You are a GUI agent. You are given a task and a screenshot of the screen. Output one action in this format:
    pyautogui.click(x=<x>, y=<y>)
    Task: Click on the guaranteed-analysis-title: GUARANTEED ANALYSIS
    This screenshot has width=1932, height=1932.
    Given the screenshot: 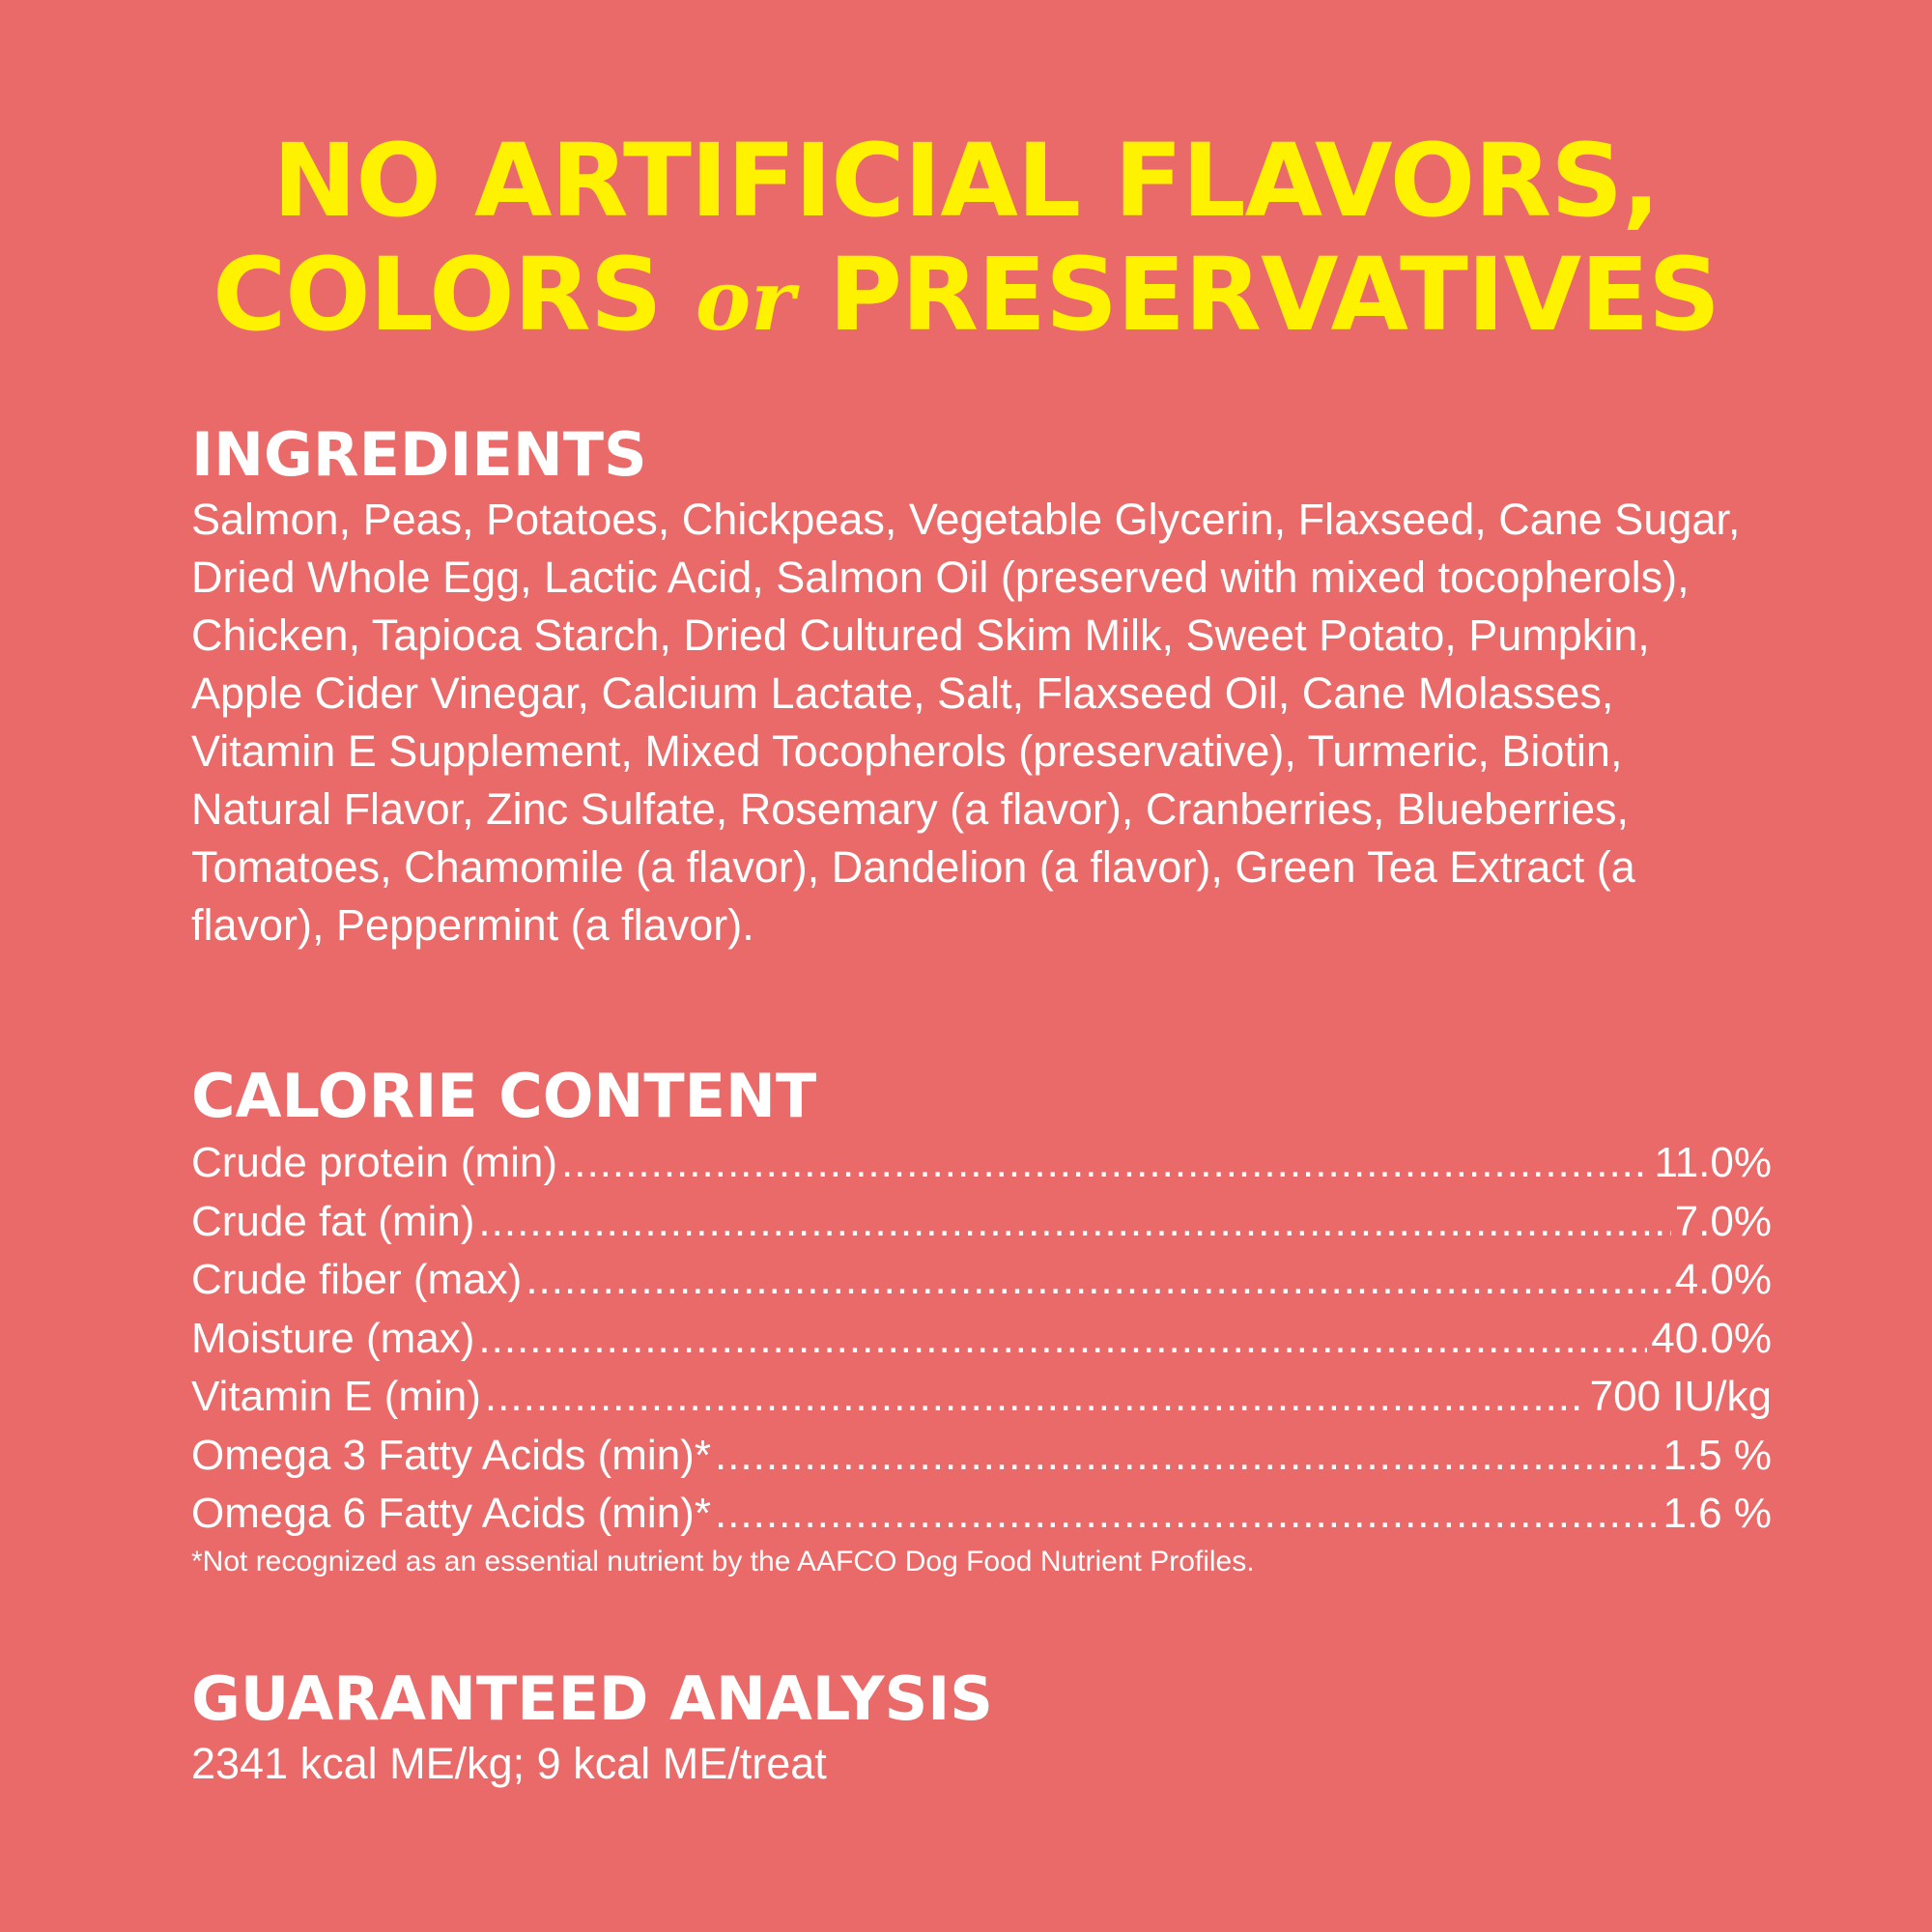 What is the action you would take?
    pyautogui.click(x=592, y=1698)
    